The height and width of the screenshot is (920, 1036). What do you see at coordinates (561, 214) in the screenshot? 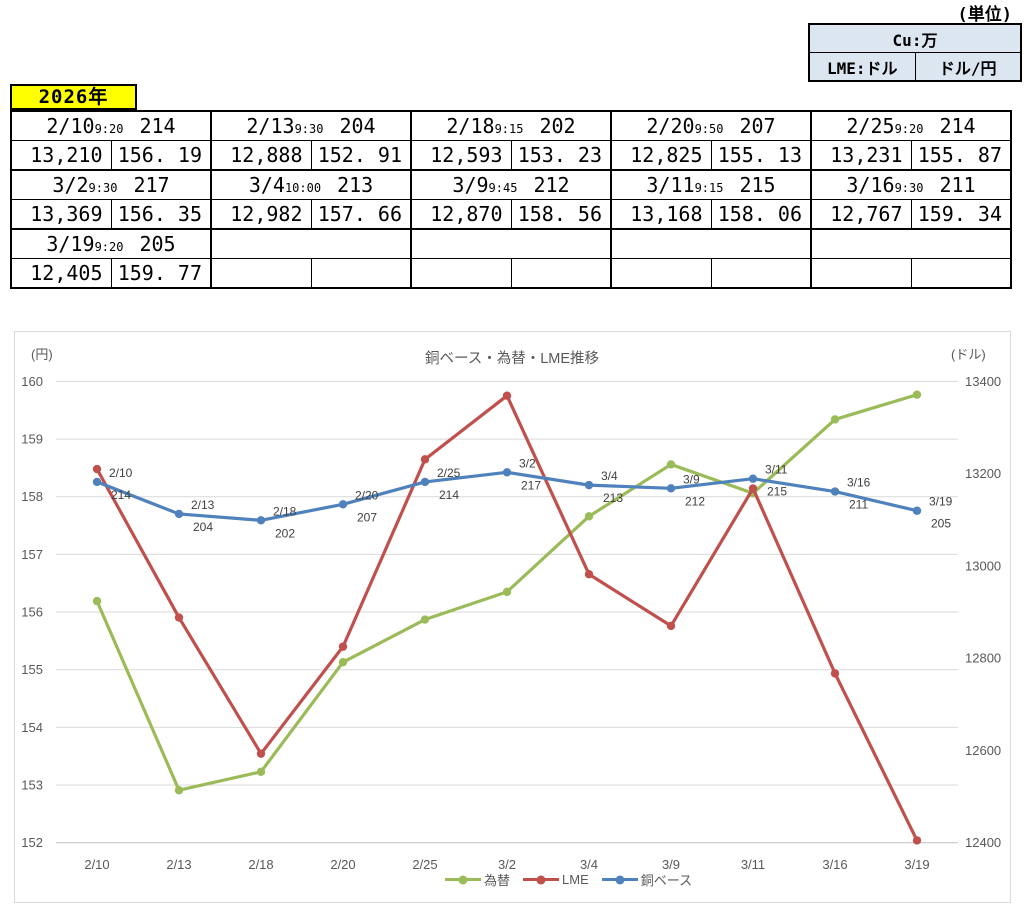
I see `fx-value-cell: 158. 56` at bounding box center [561, 214].